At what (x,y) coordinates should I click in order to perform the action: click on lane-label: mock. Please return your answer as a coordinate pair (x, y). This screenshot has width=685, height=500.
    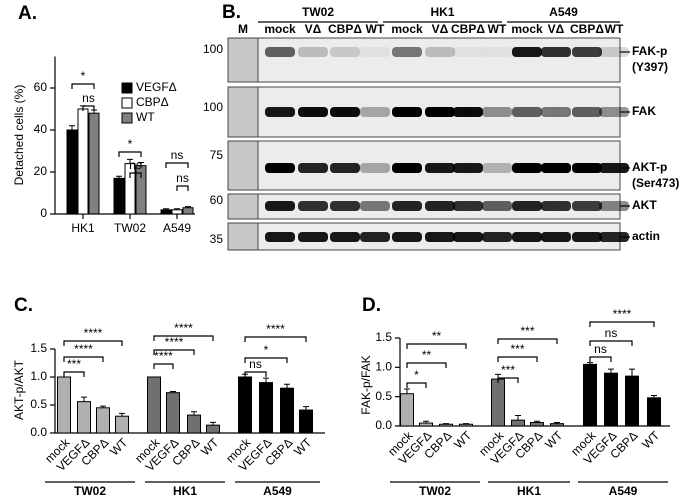
    Looking at the image, I should click on (527, 29).